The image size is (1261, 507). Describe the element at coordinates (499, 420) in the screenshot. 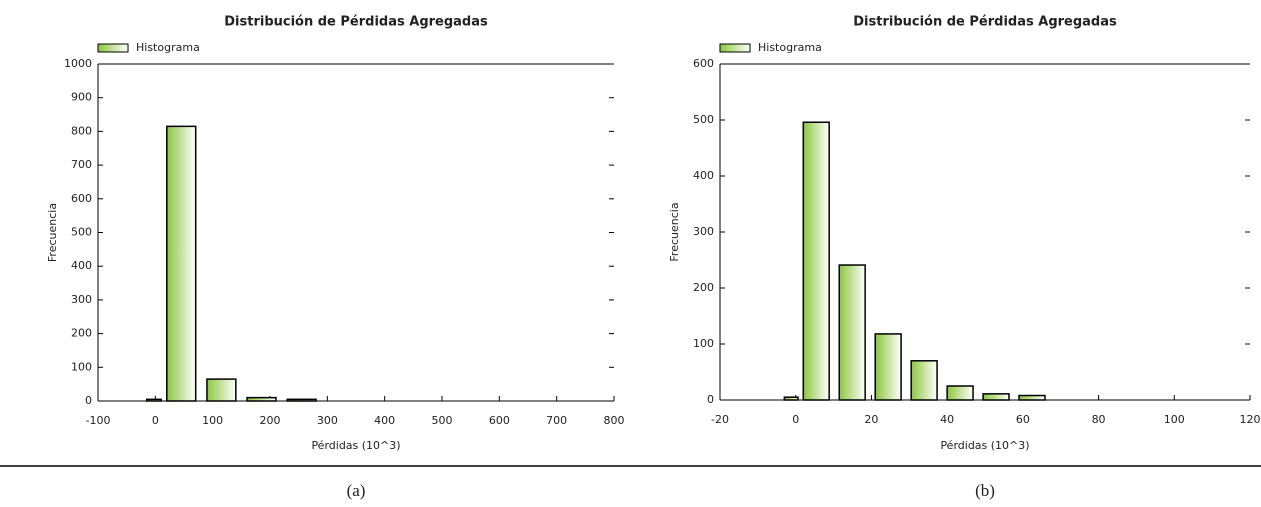

I see `x-tick-label: 600` at that location.